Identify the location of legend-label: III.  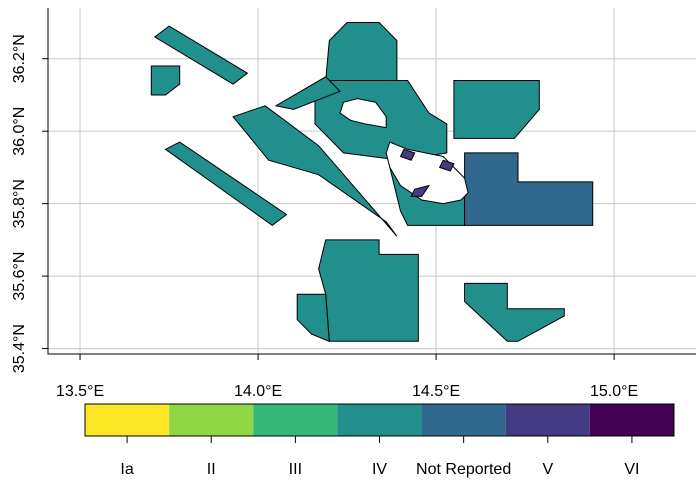
(295, 469).